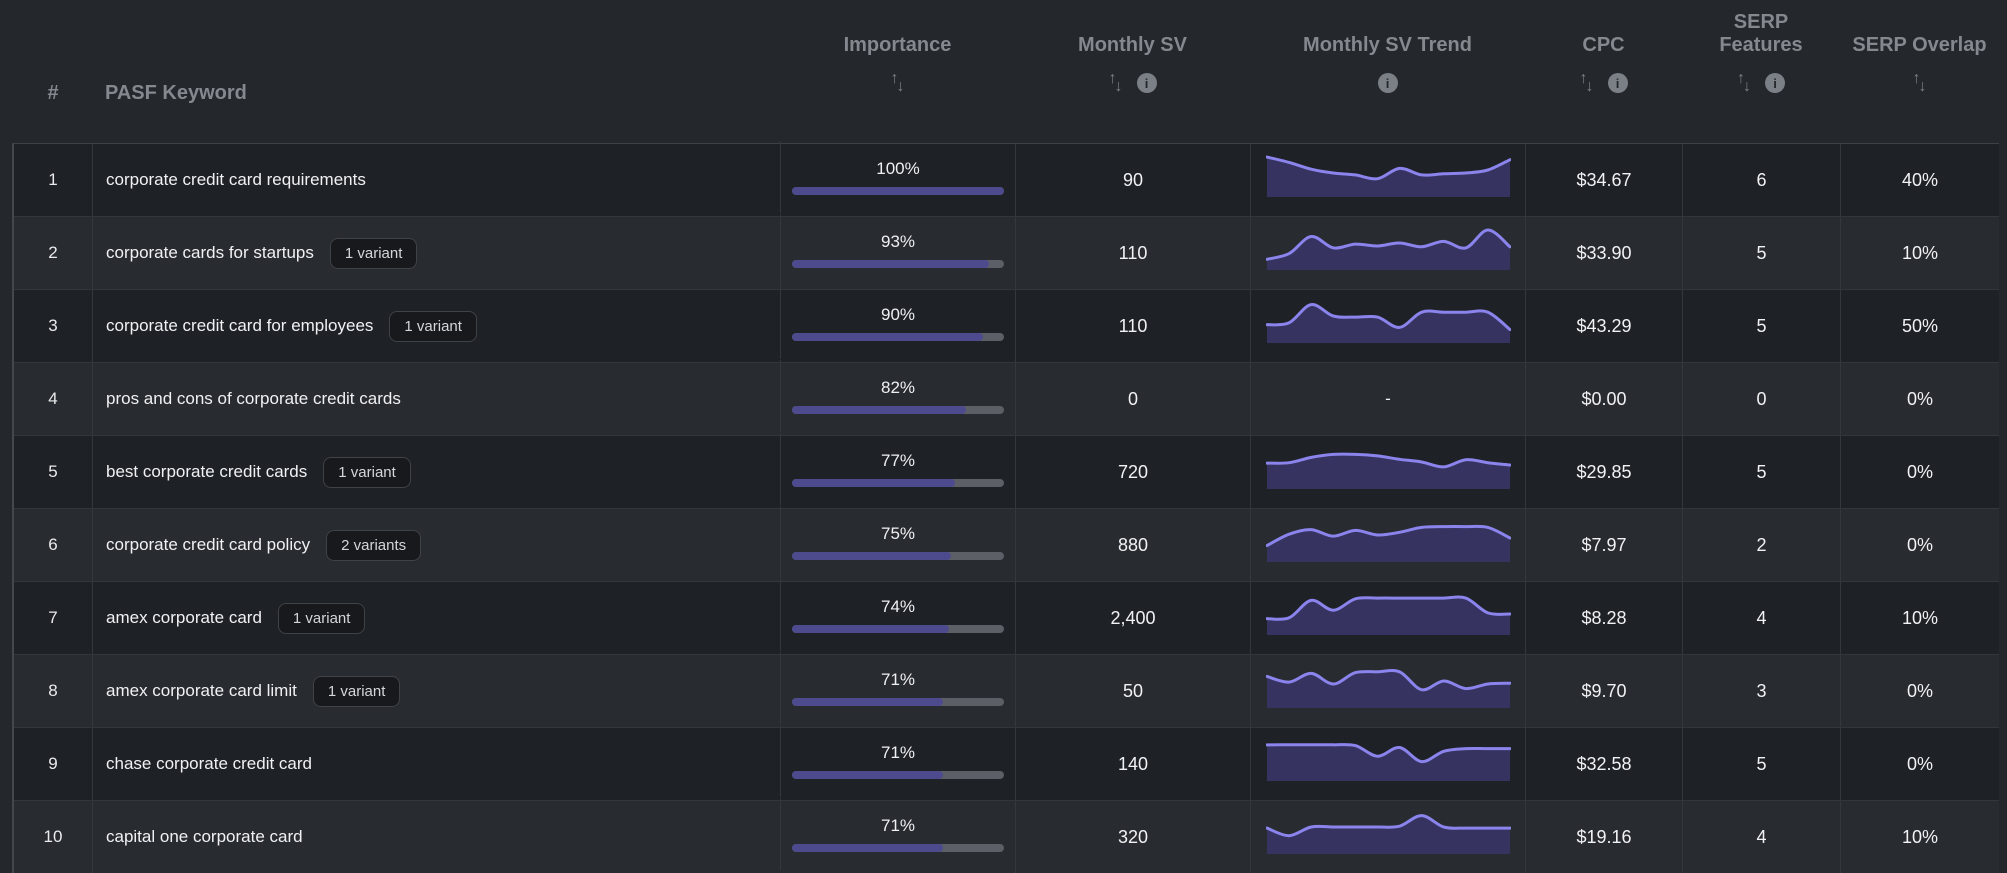 This screenshot has width=2007, height=873. I want to click on keyword-cell: amex corporate card 1 variant, so click(436, 618).